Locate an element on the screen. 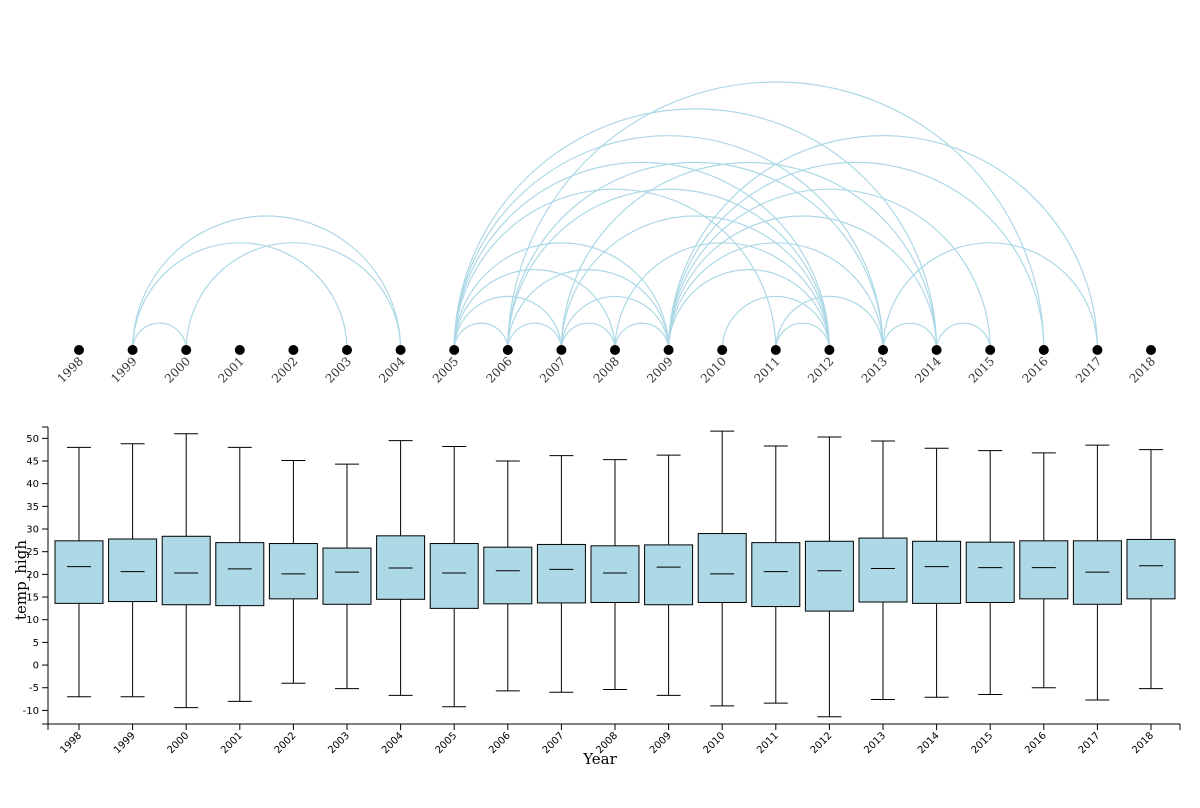  arc-node-label-2009: 2009 is located at coordinates (659, 369).